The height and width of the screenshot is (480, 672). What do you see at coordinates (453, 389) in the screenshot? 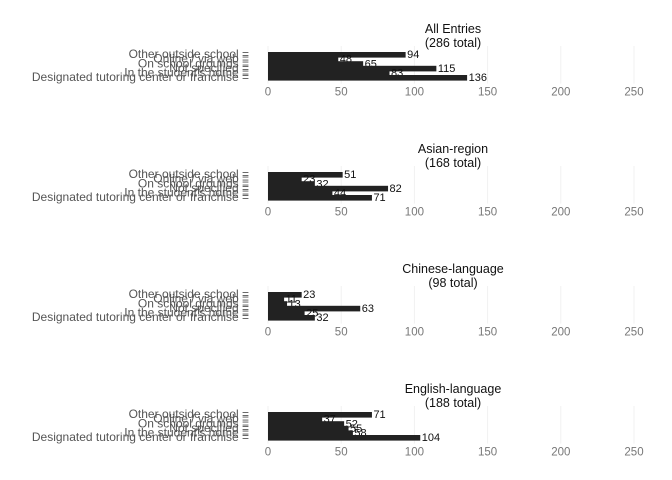
I see `chart-title: English-language` at bounding box center [453, 389].